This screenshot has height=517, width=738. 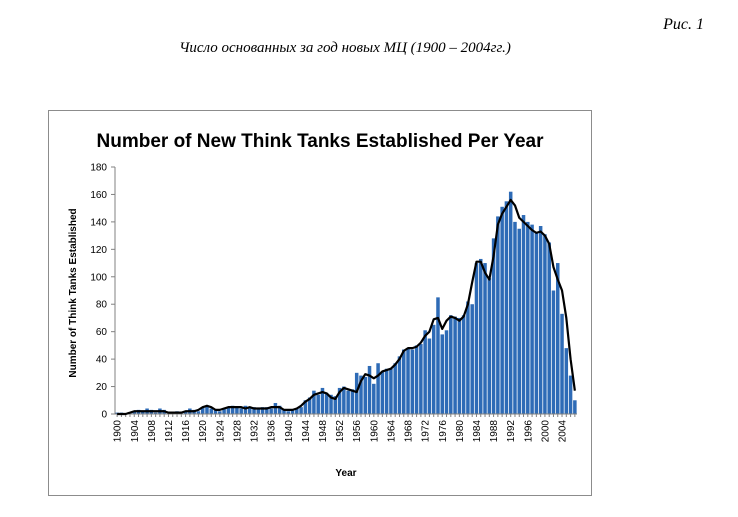 I want to click on x-tick-label: 2000, so click(x=545, y=431).